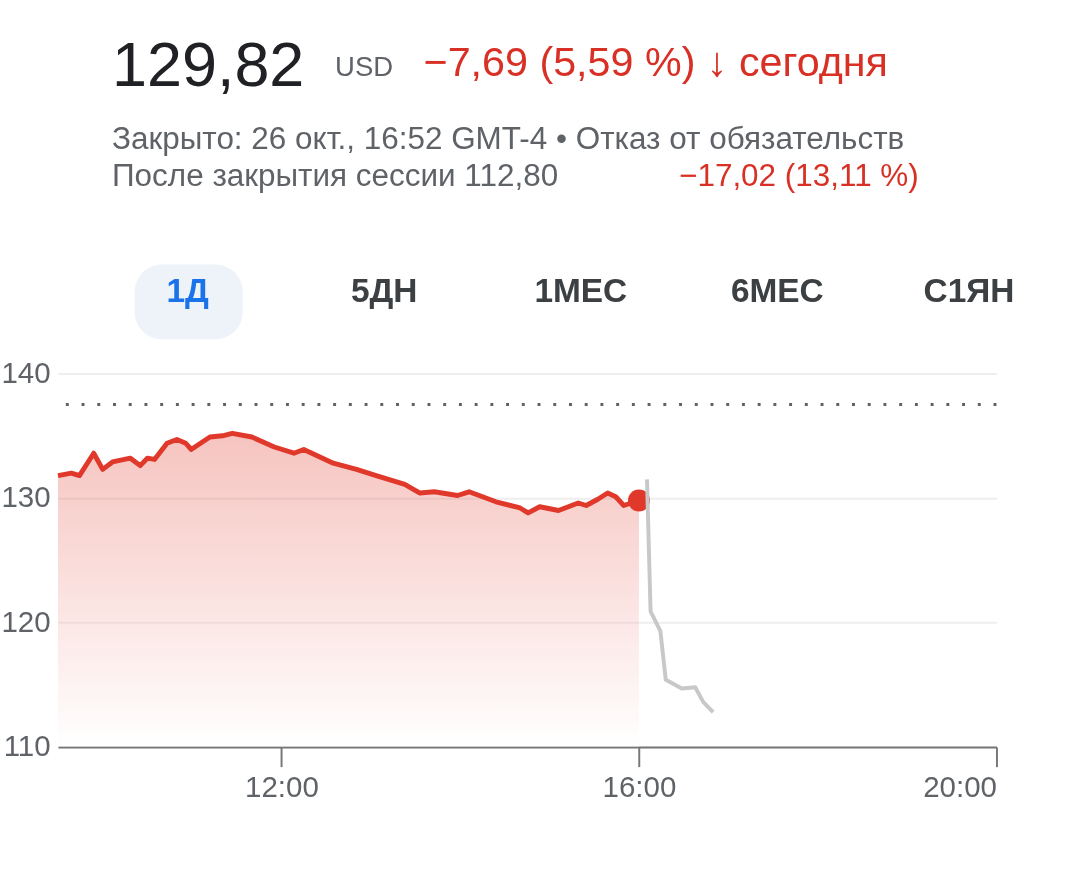 This screenshot has height=871, width=1080. I want to click on chart-subtitle: Закрыто: 26 окт., 16:52 GMT-4 • Отказ от обязательств, so click(508, 138).